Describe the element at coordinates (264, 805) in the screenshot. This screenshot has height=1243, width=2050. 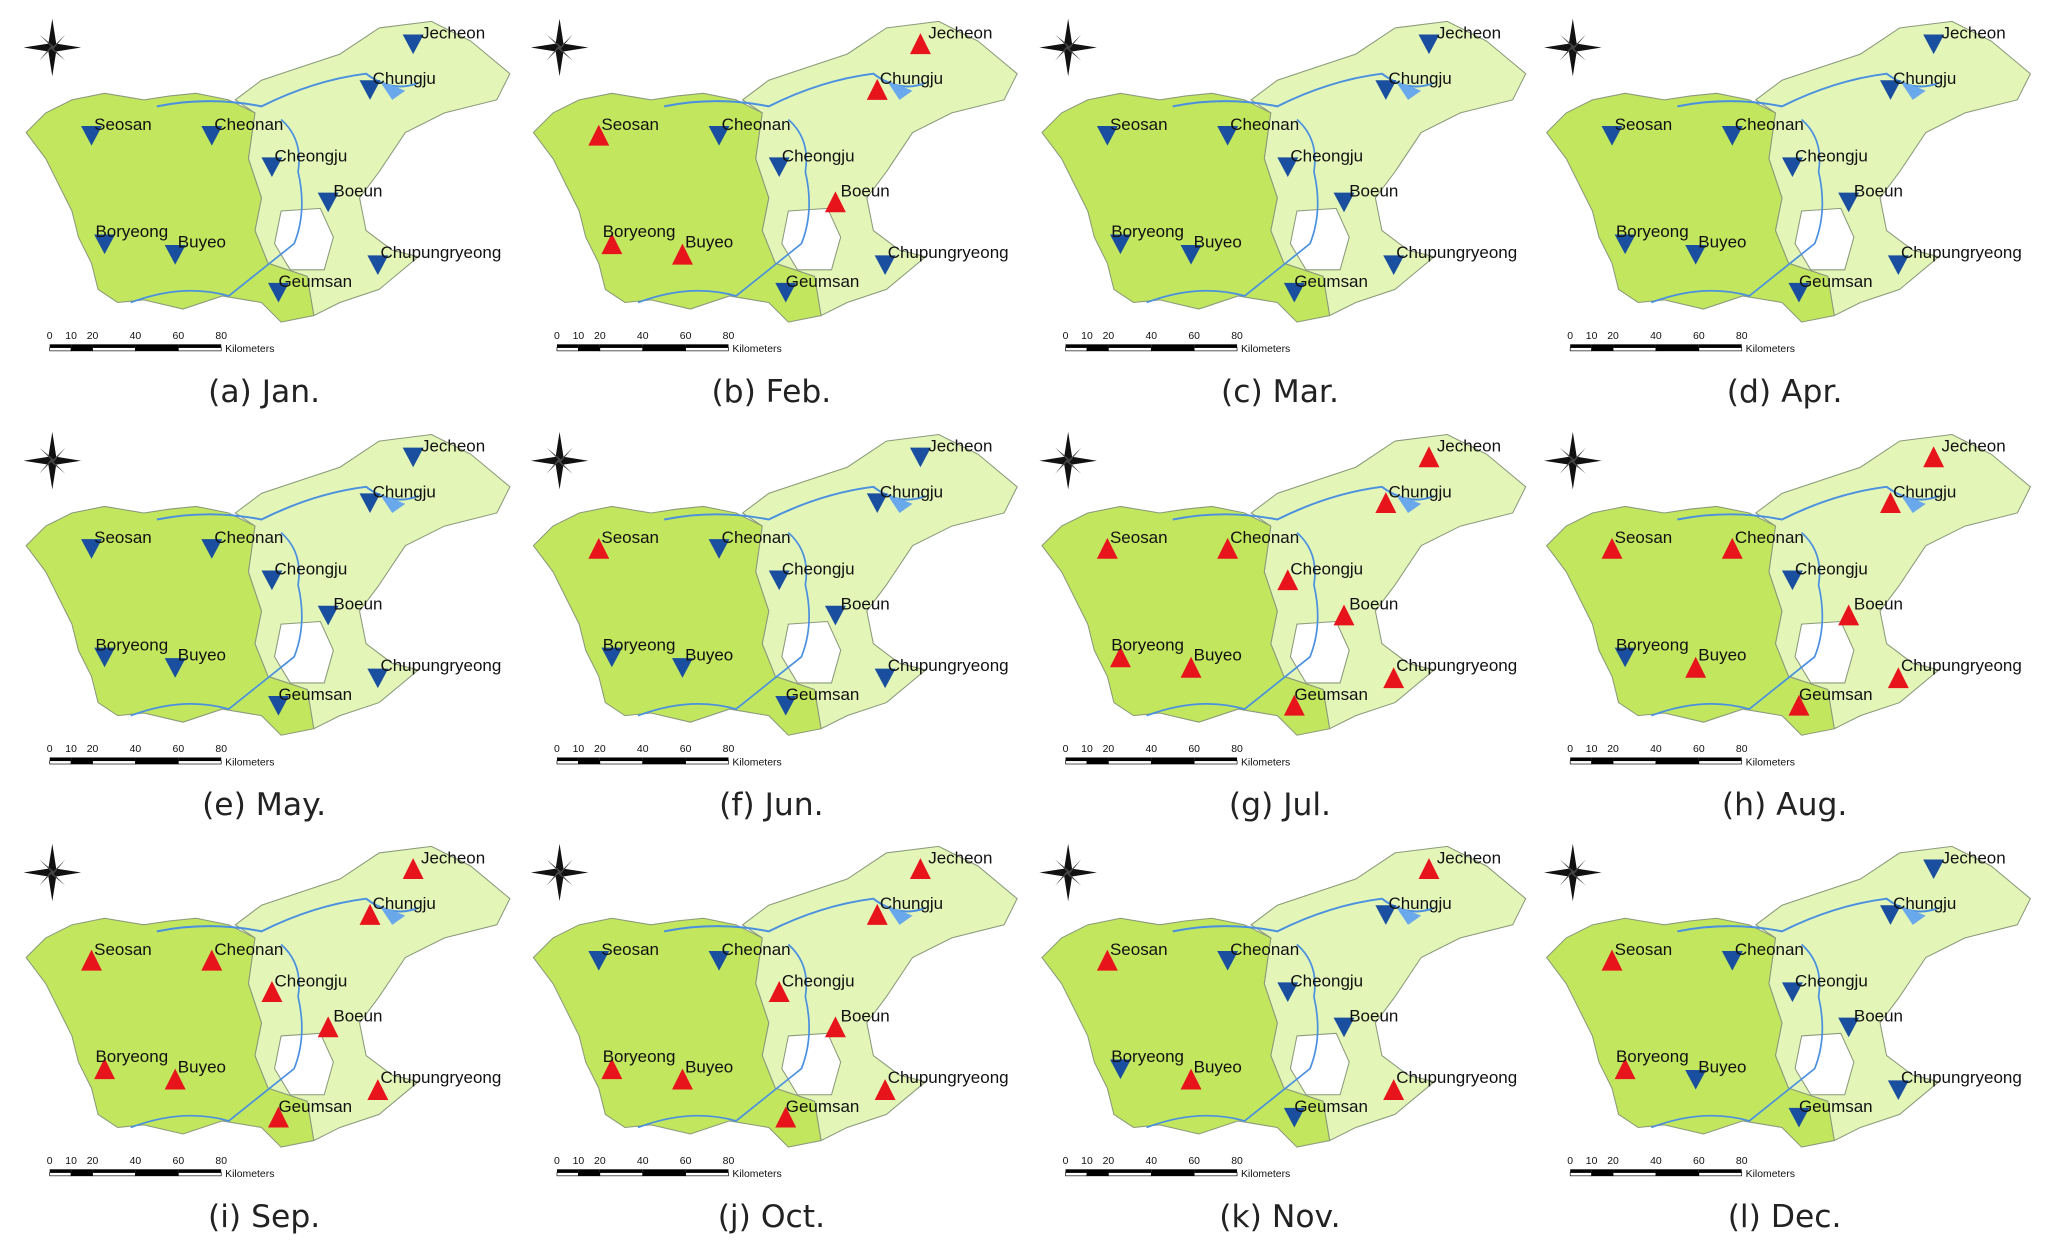
I see `panel-caption: (e) May.` at that location.